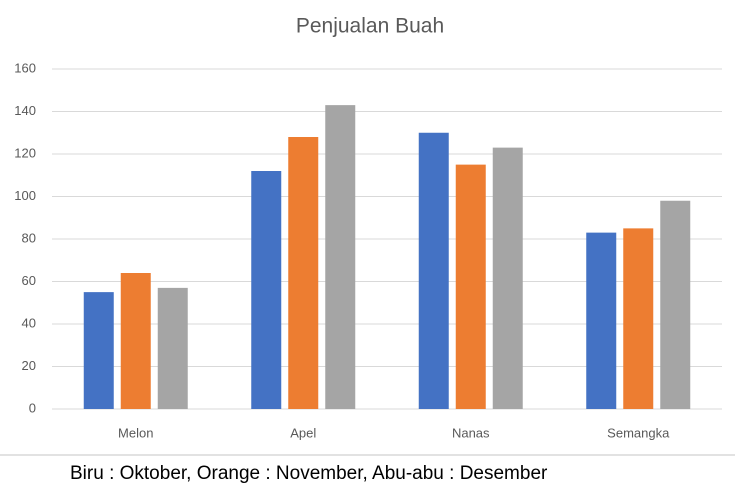 This screenshot has height=486, width=735. What do you see at coordinates (638, 432) in the screenshot?
I see `x-tick-label: Semangka` at bounding box center [638, 432].